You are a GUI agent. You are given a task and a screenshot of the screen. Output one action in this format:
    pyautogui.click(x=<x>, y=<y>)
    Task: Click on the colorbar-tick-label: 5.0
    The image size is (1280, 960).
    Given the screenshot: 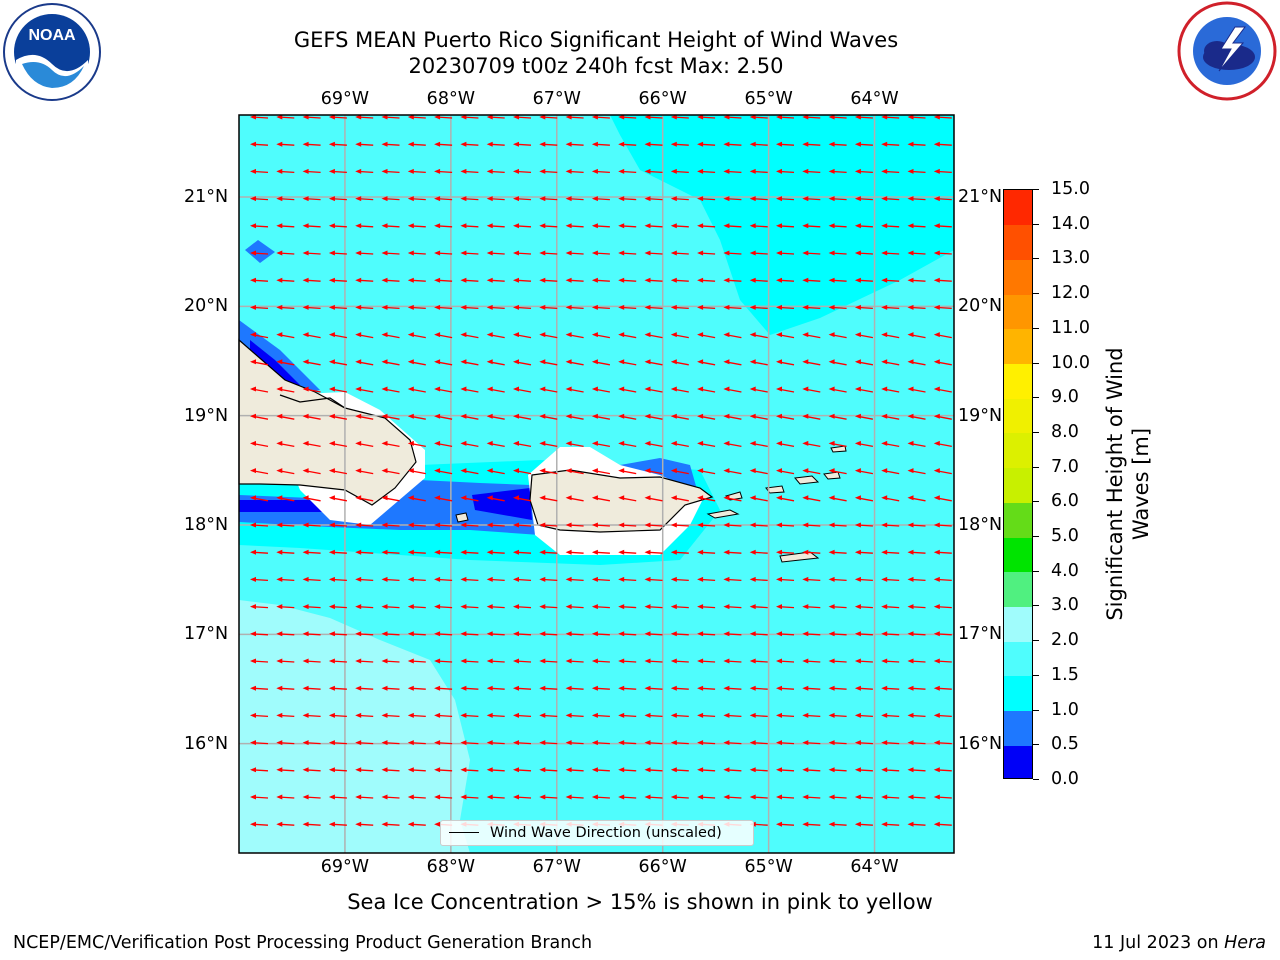 What is the action you would take?
    pyautogui.click(x=1065, y=536)
    